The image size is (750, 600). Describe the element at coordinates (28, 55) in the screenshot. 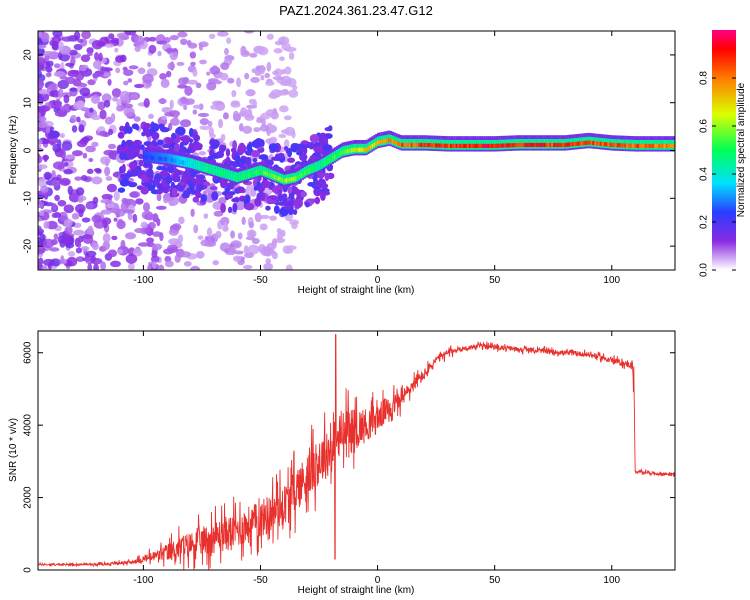

I see `spectrogram-ytick-label: 20` at that location.